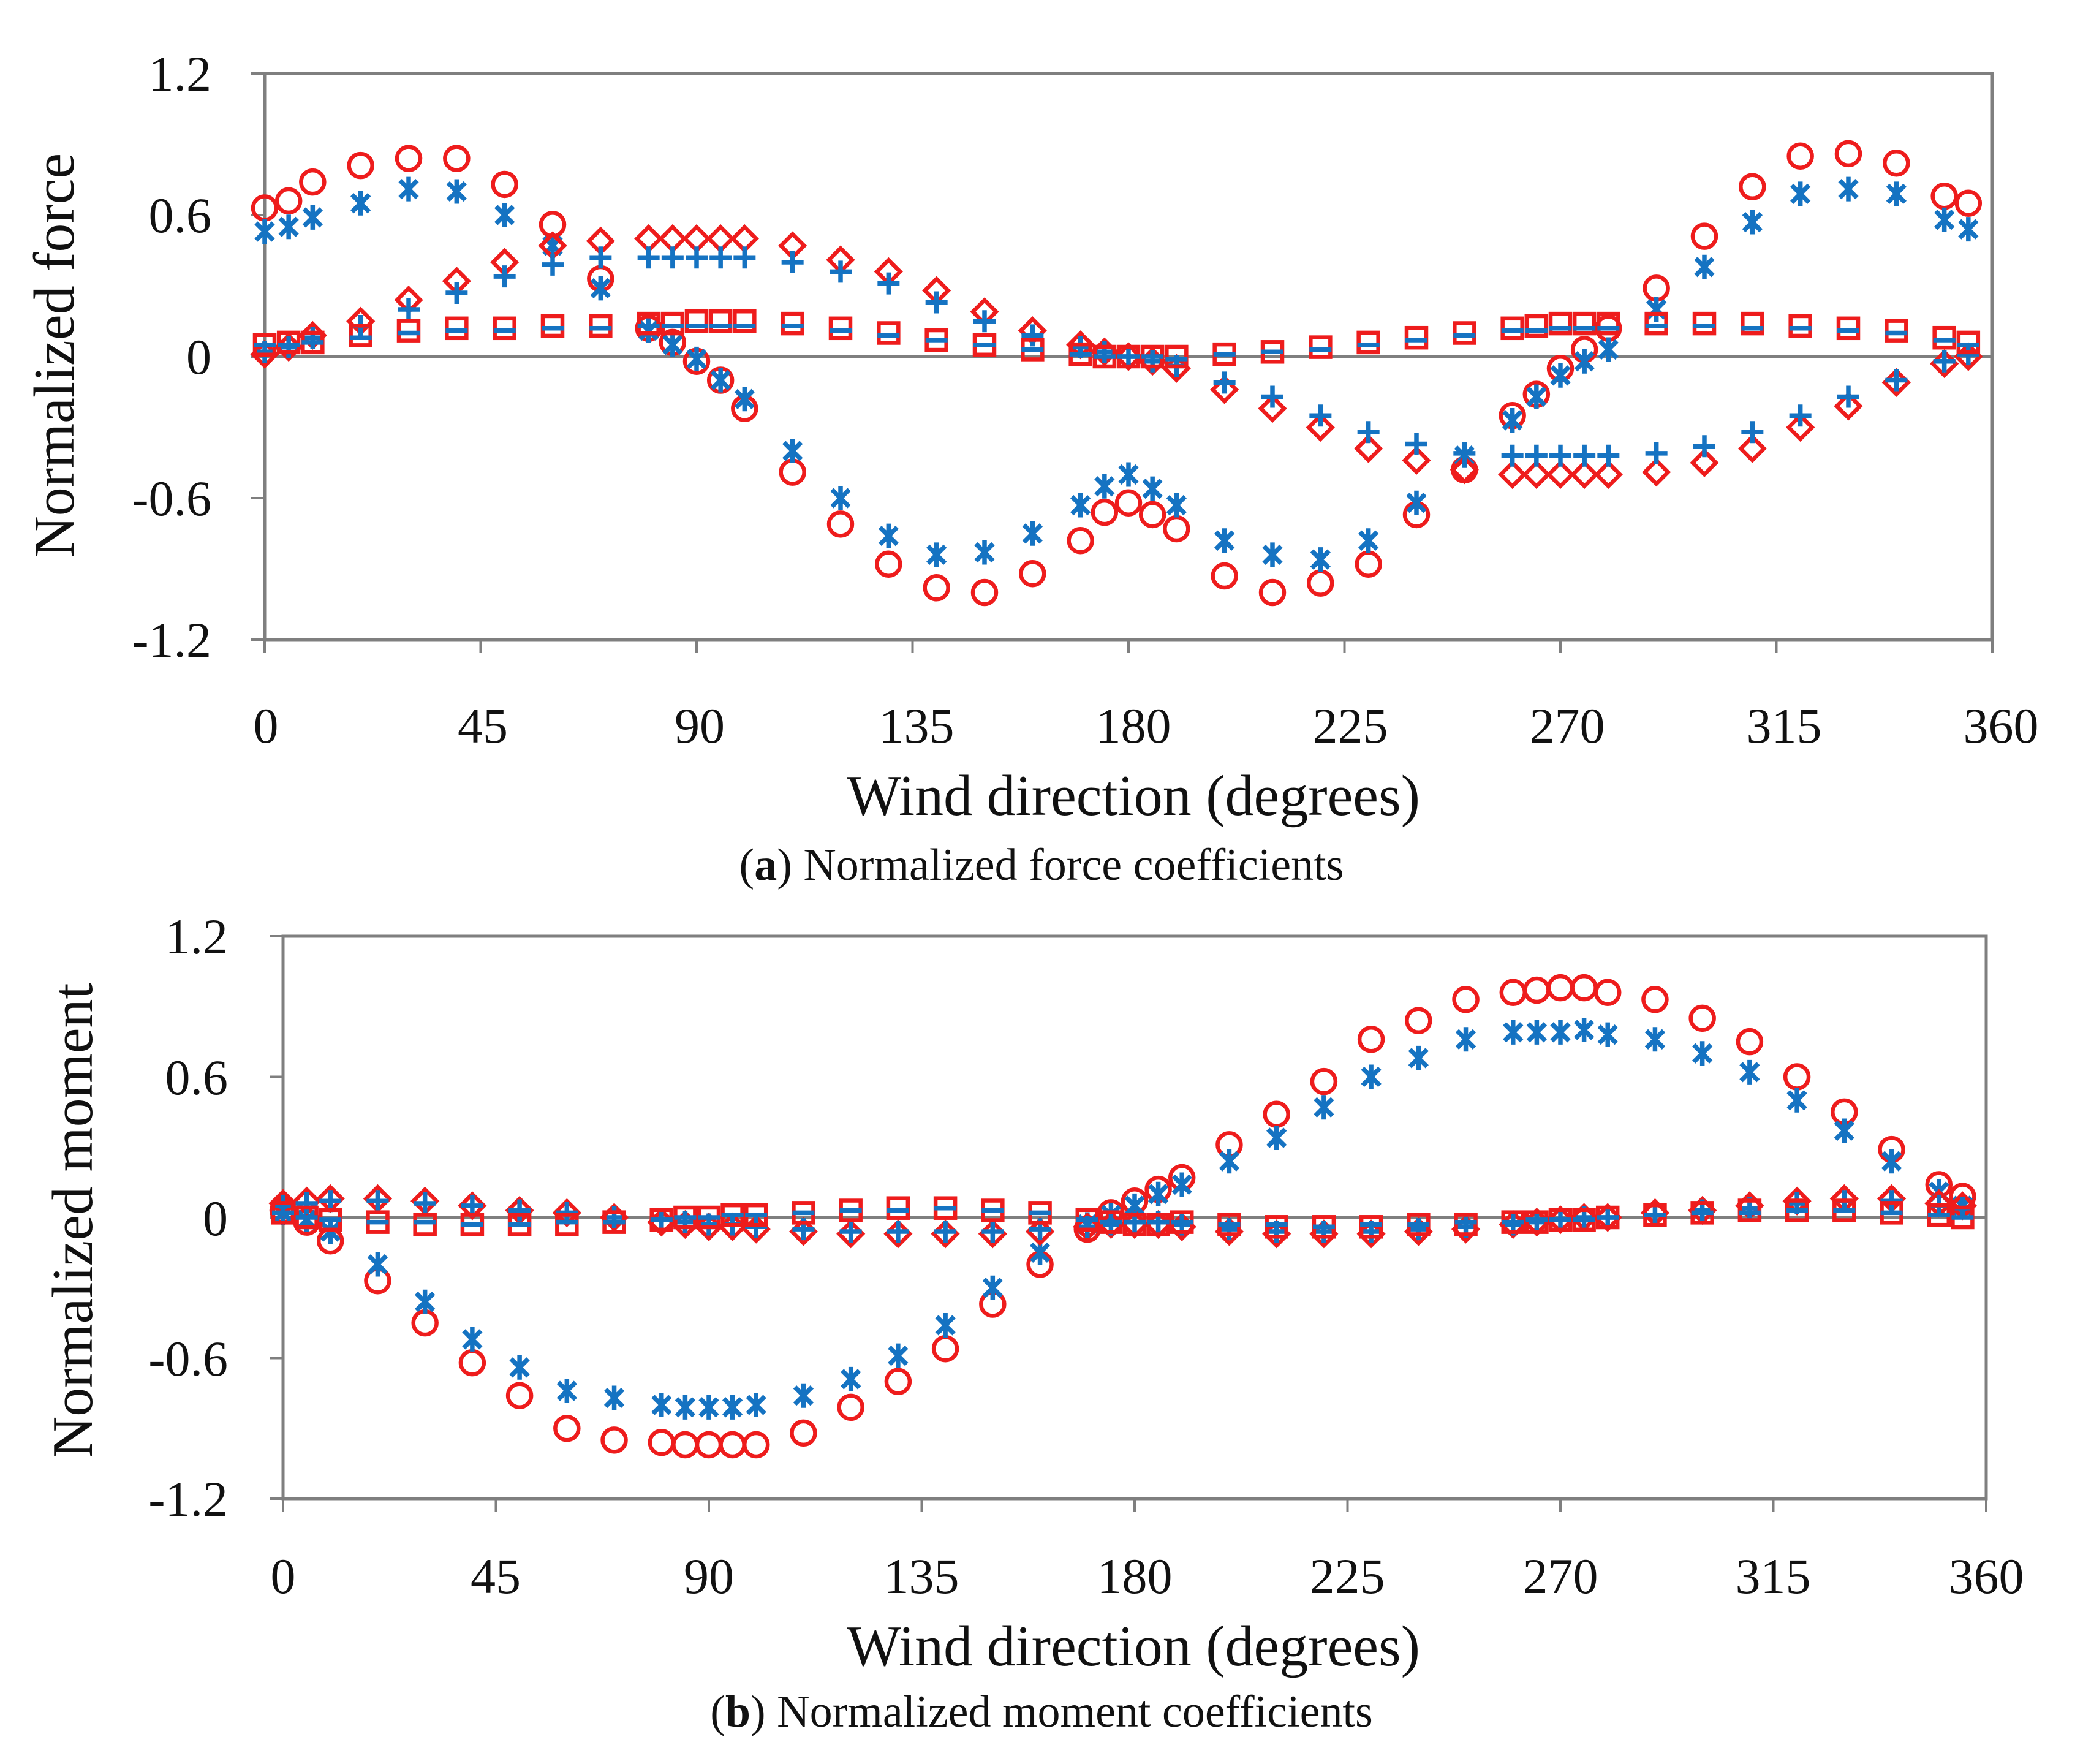 Image resolution: width=2083 pixels, height=1764 pixels. Describe the element at coordinates (483, 726) in the screenshot. I see `x-tick-label: 45` at that location.